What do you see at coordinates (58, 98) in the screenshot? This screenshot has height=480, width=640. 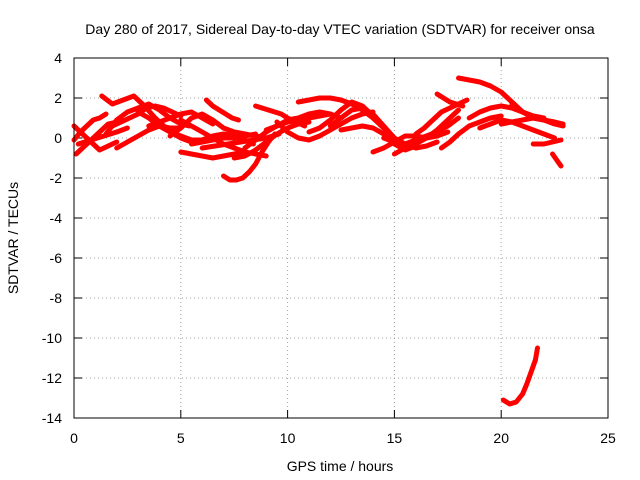 I see `y-tick-label: 2` at bounding box center [58, 98].